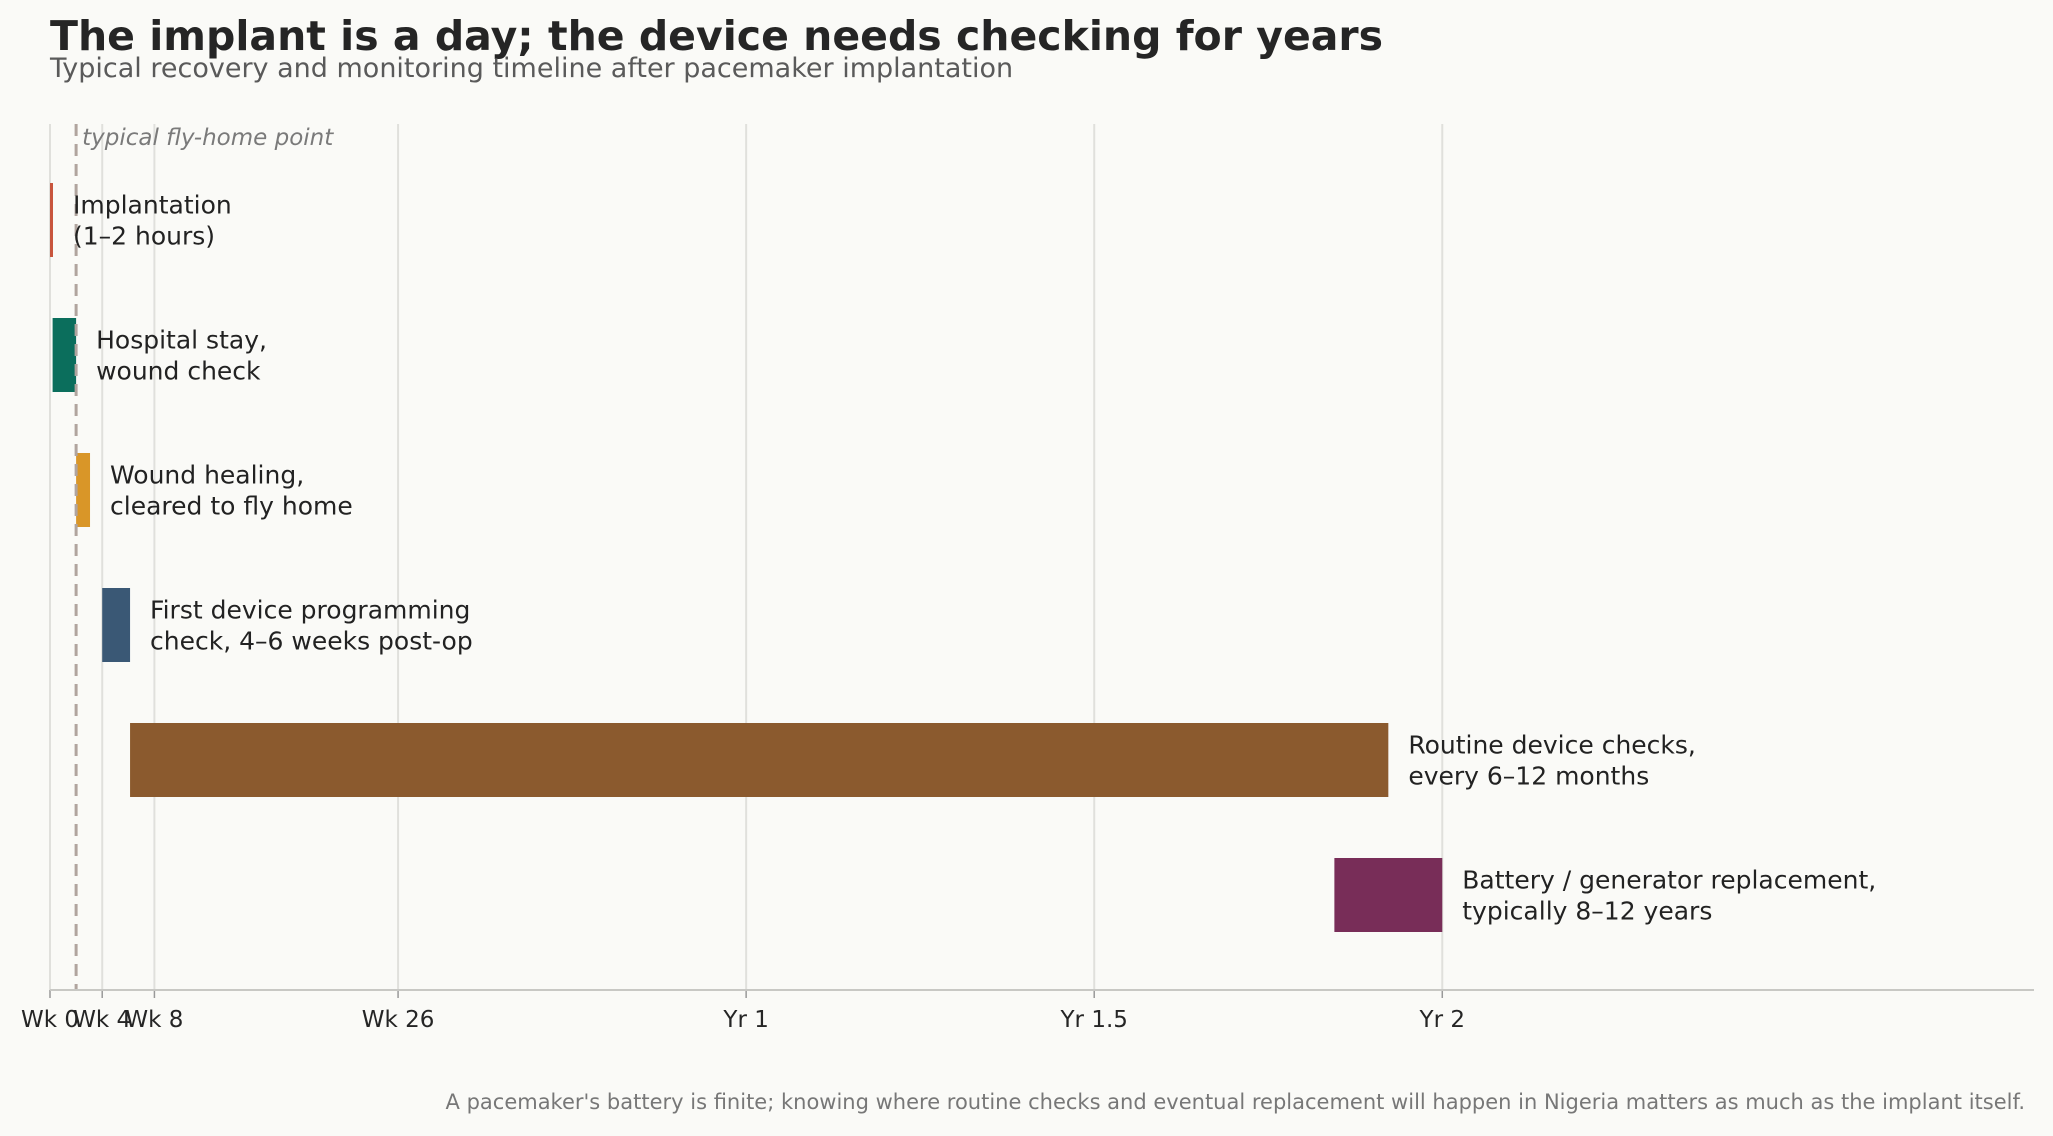 This screenshot has width=2053, height=1136. Describe the element at coordinates (207, 475) in the screenshot. I see `task-label: Wound healing,` at that location.